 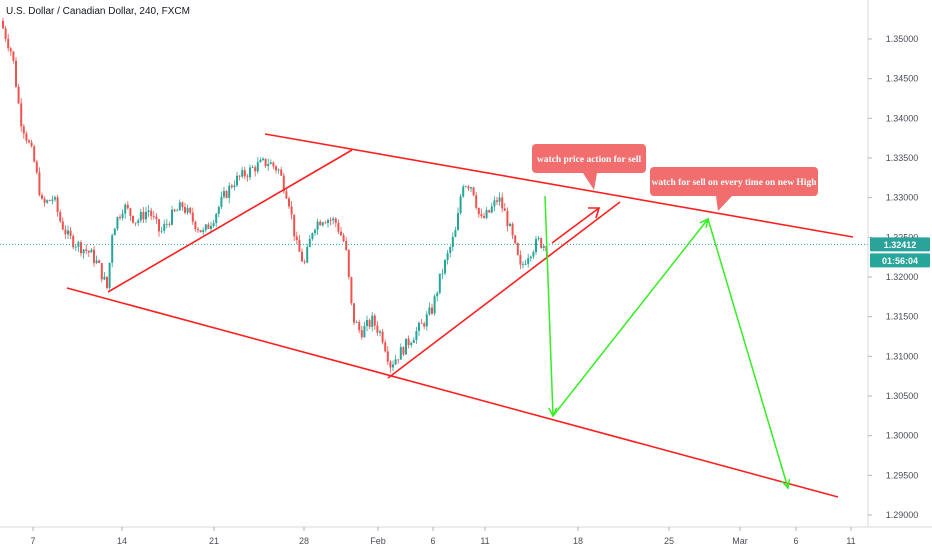 I want to click on support-line-right, so click(x=504, y=290).